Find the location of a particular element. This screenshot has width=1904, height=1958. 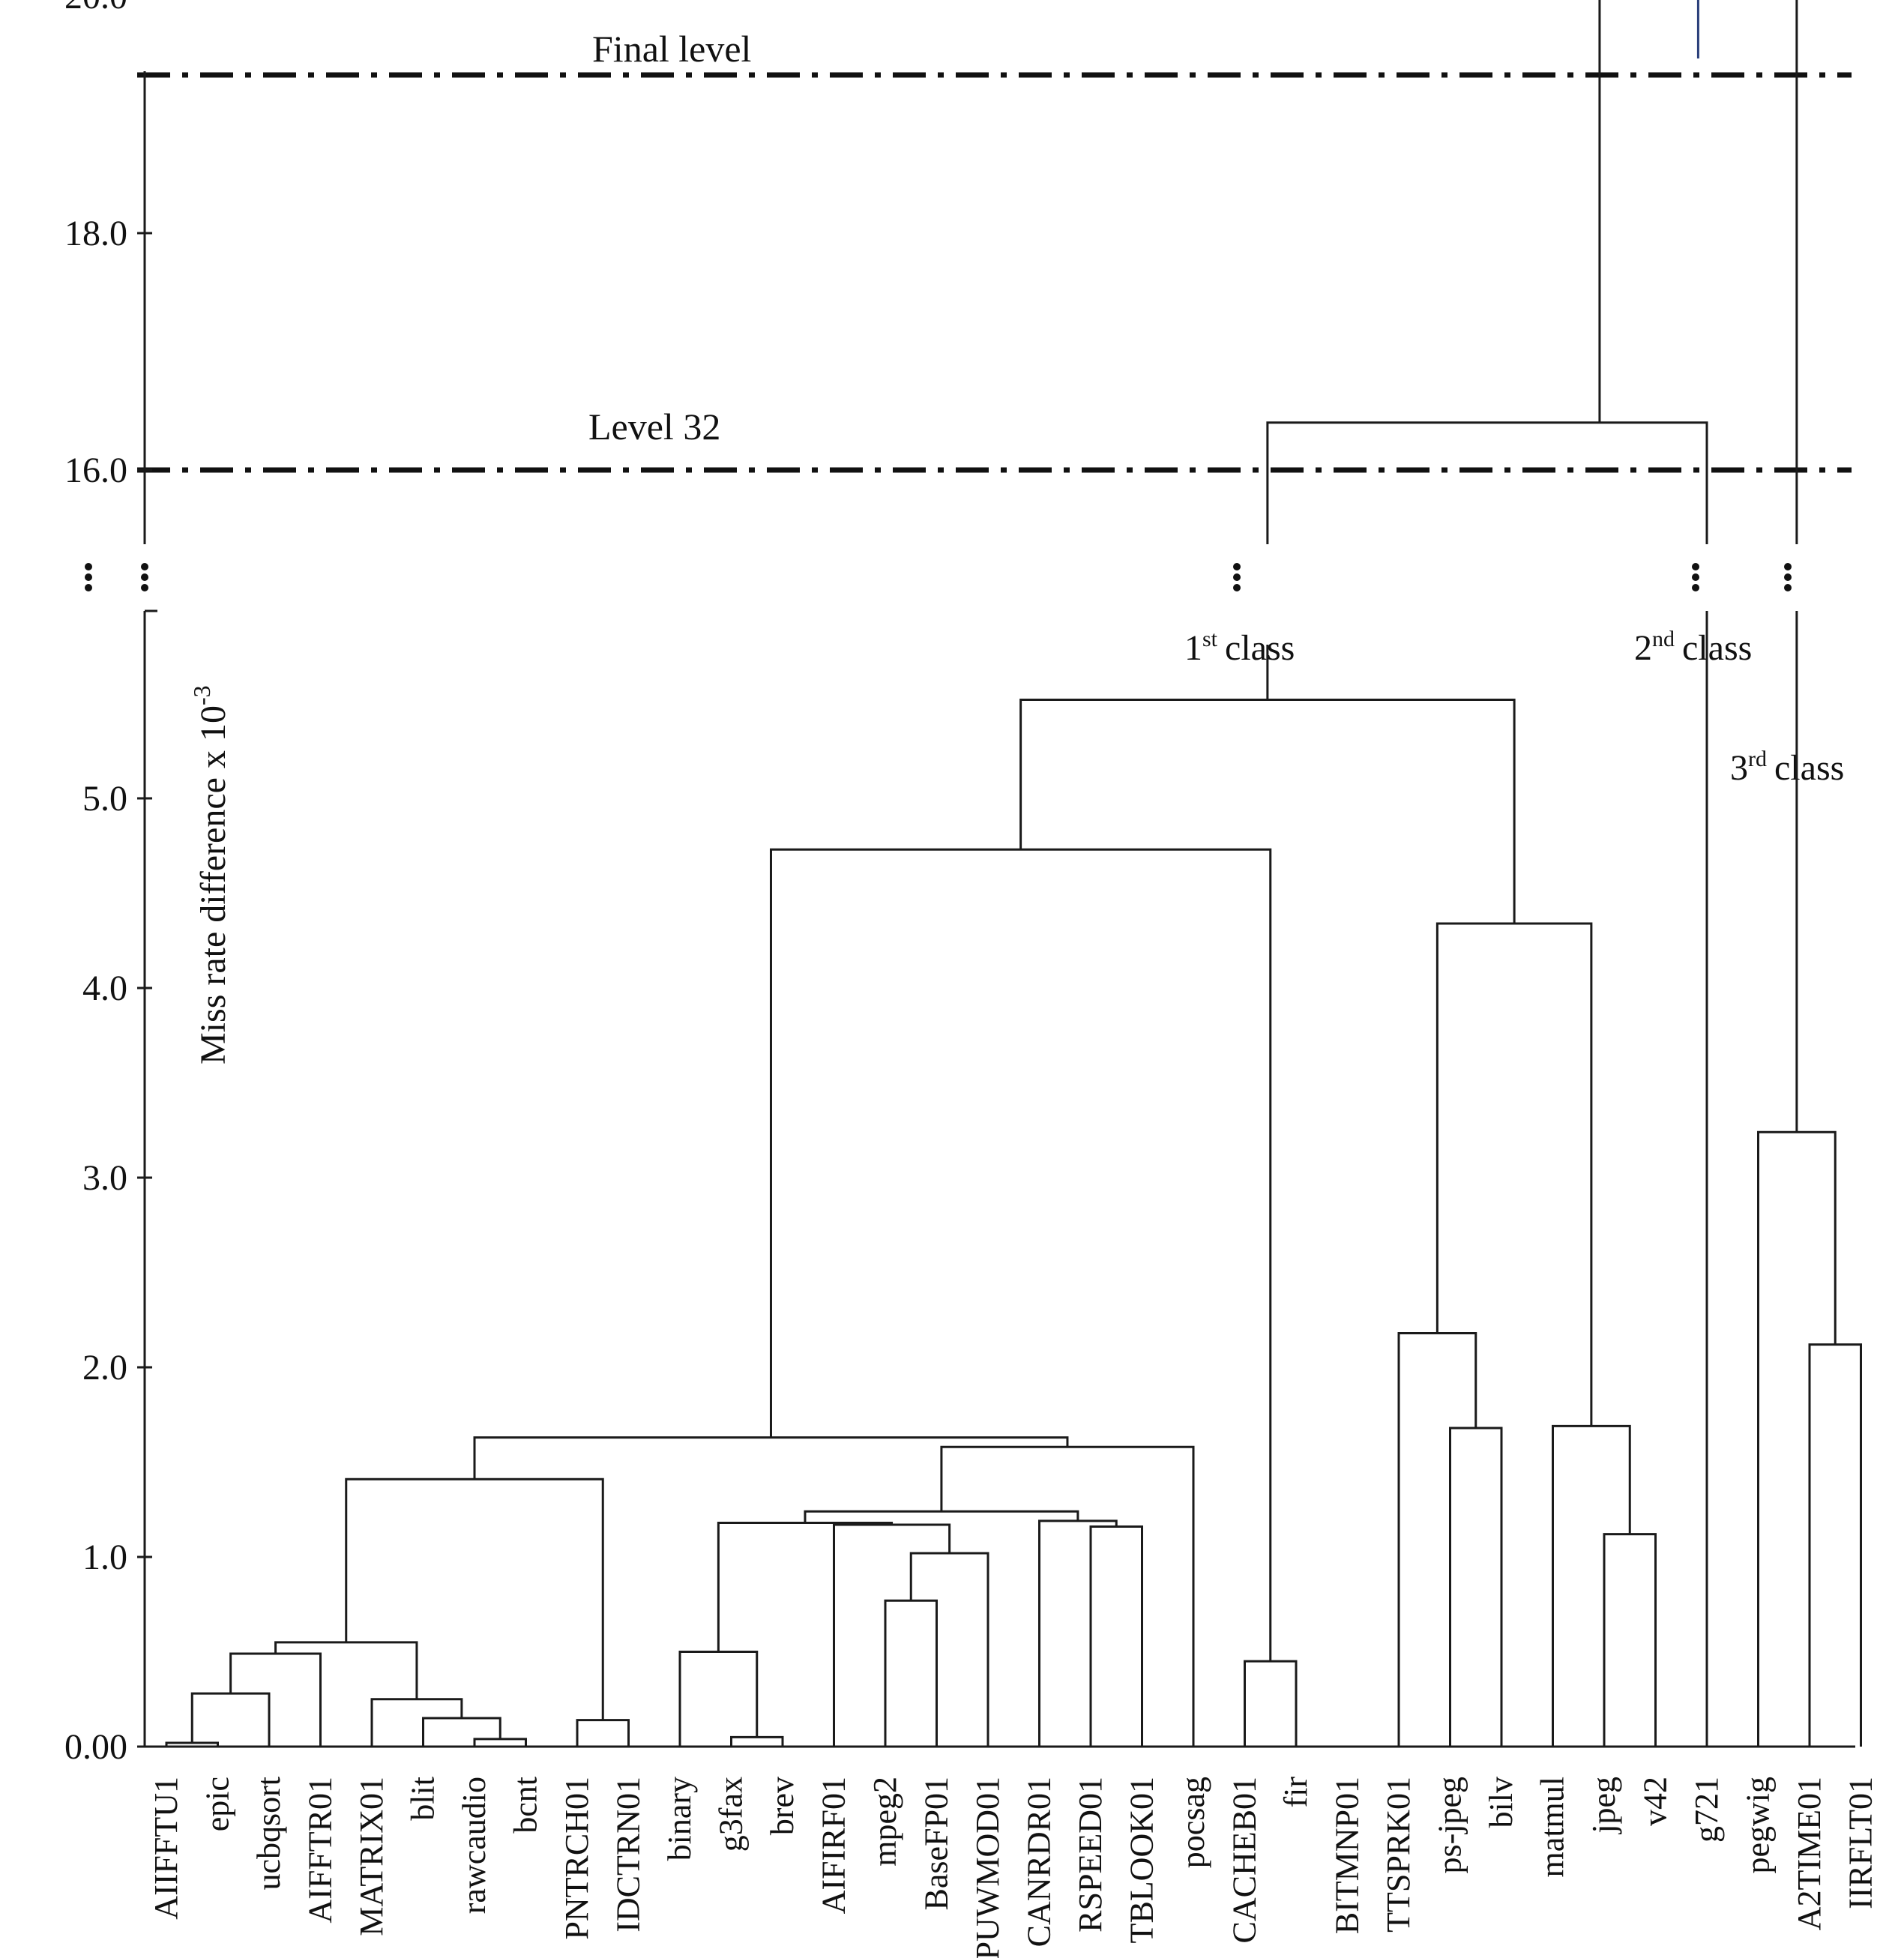

upper-tick-group: 22.020.018.016.0 is located at coordinates (108, 245).